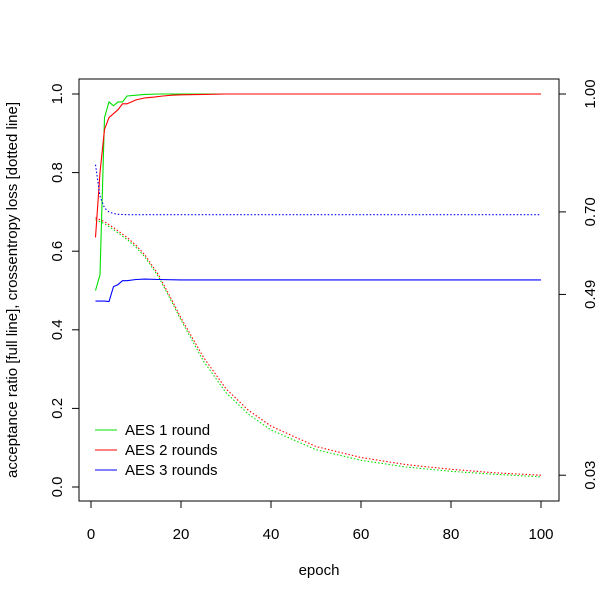 The image size is (600, 600). Describe the element at coordinates (271, 534) in the screenshot. I see `x-tick-label: 40` at that location.